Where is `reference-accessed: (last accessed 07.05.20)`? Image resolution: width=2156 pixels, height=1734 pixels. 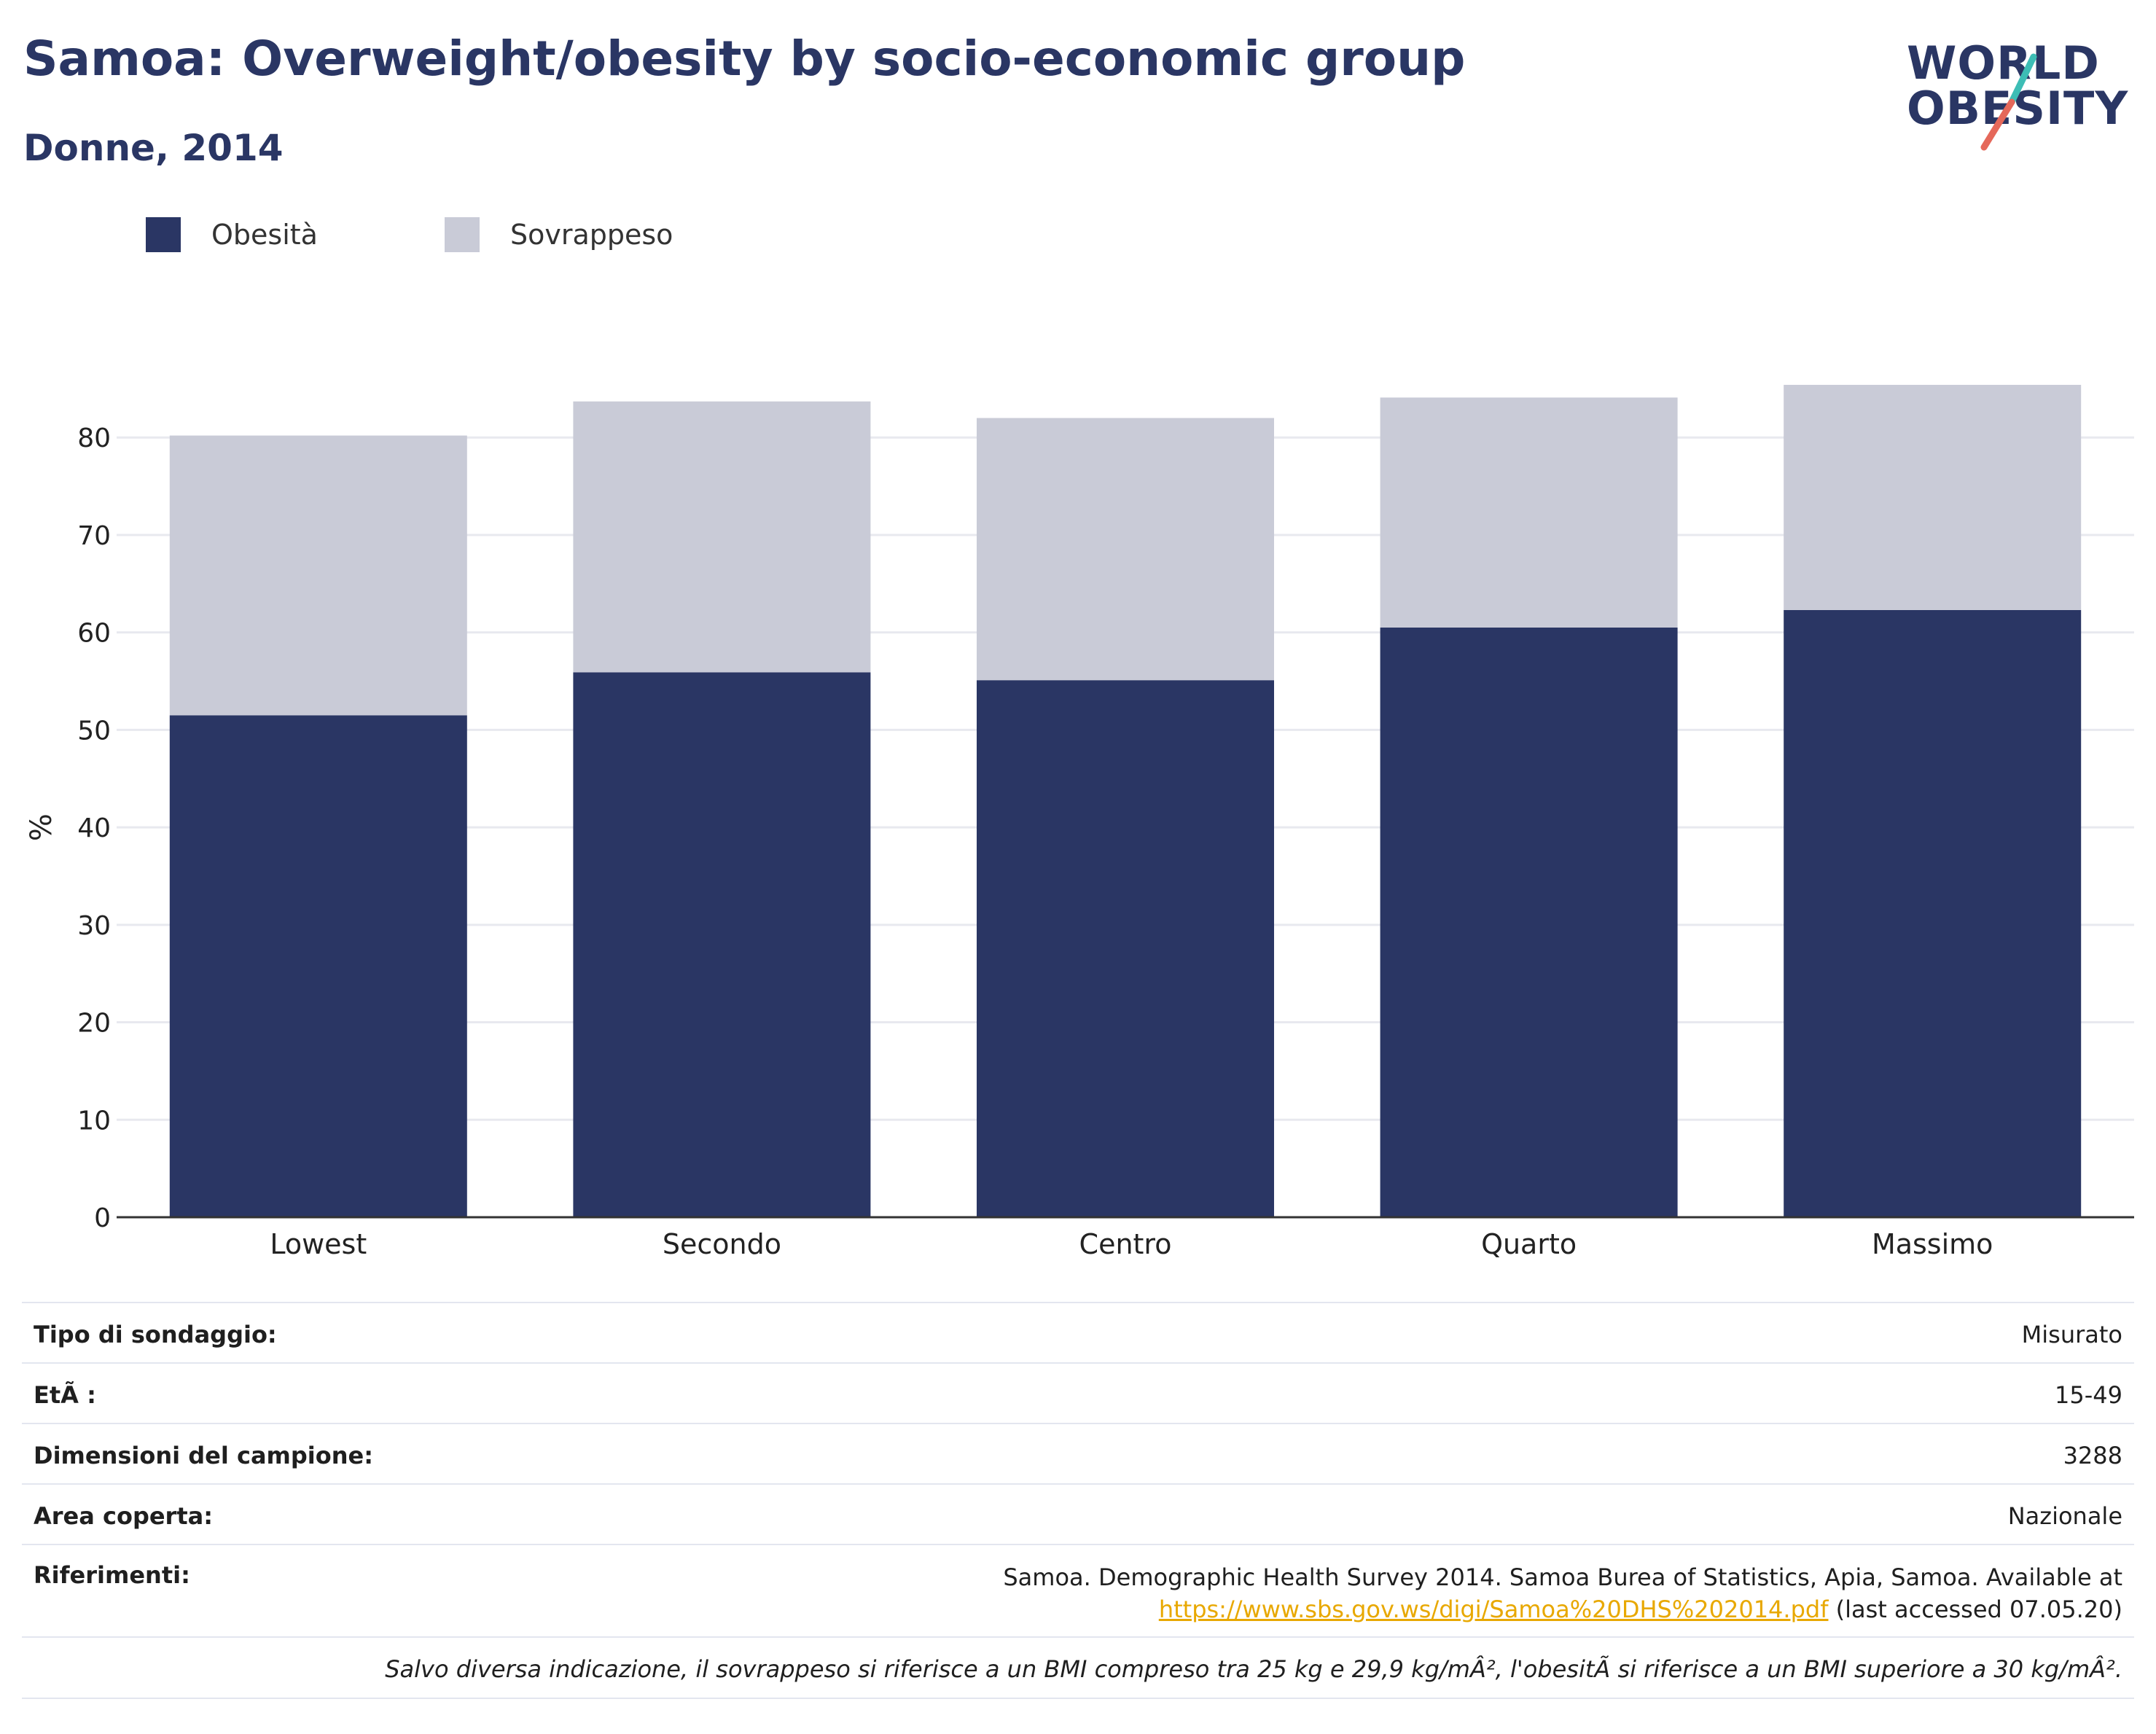 reference-accessed: (last accessed 07.05.20) is located at coordinates (1975, 1610).